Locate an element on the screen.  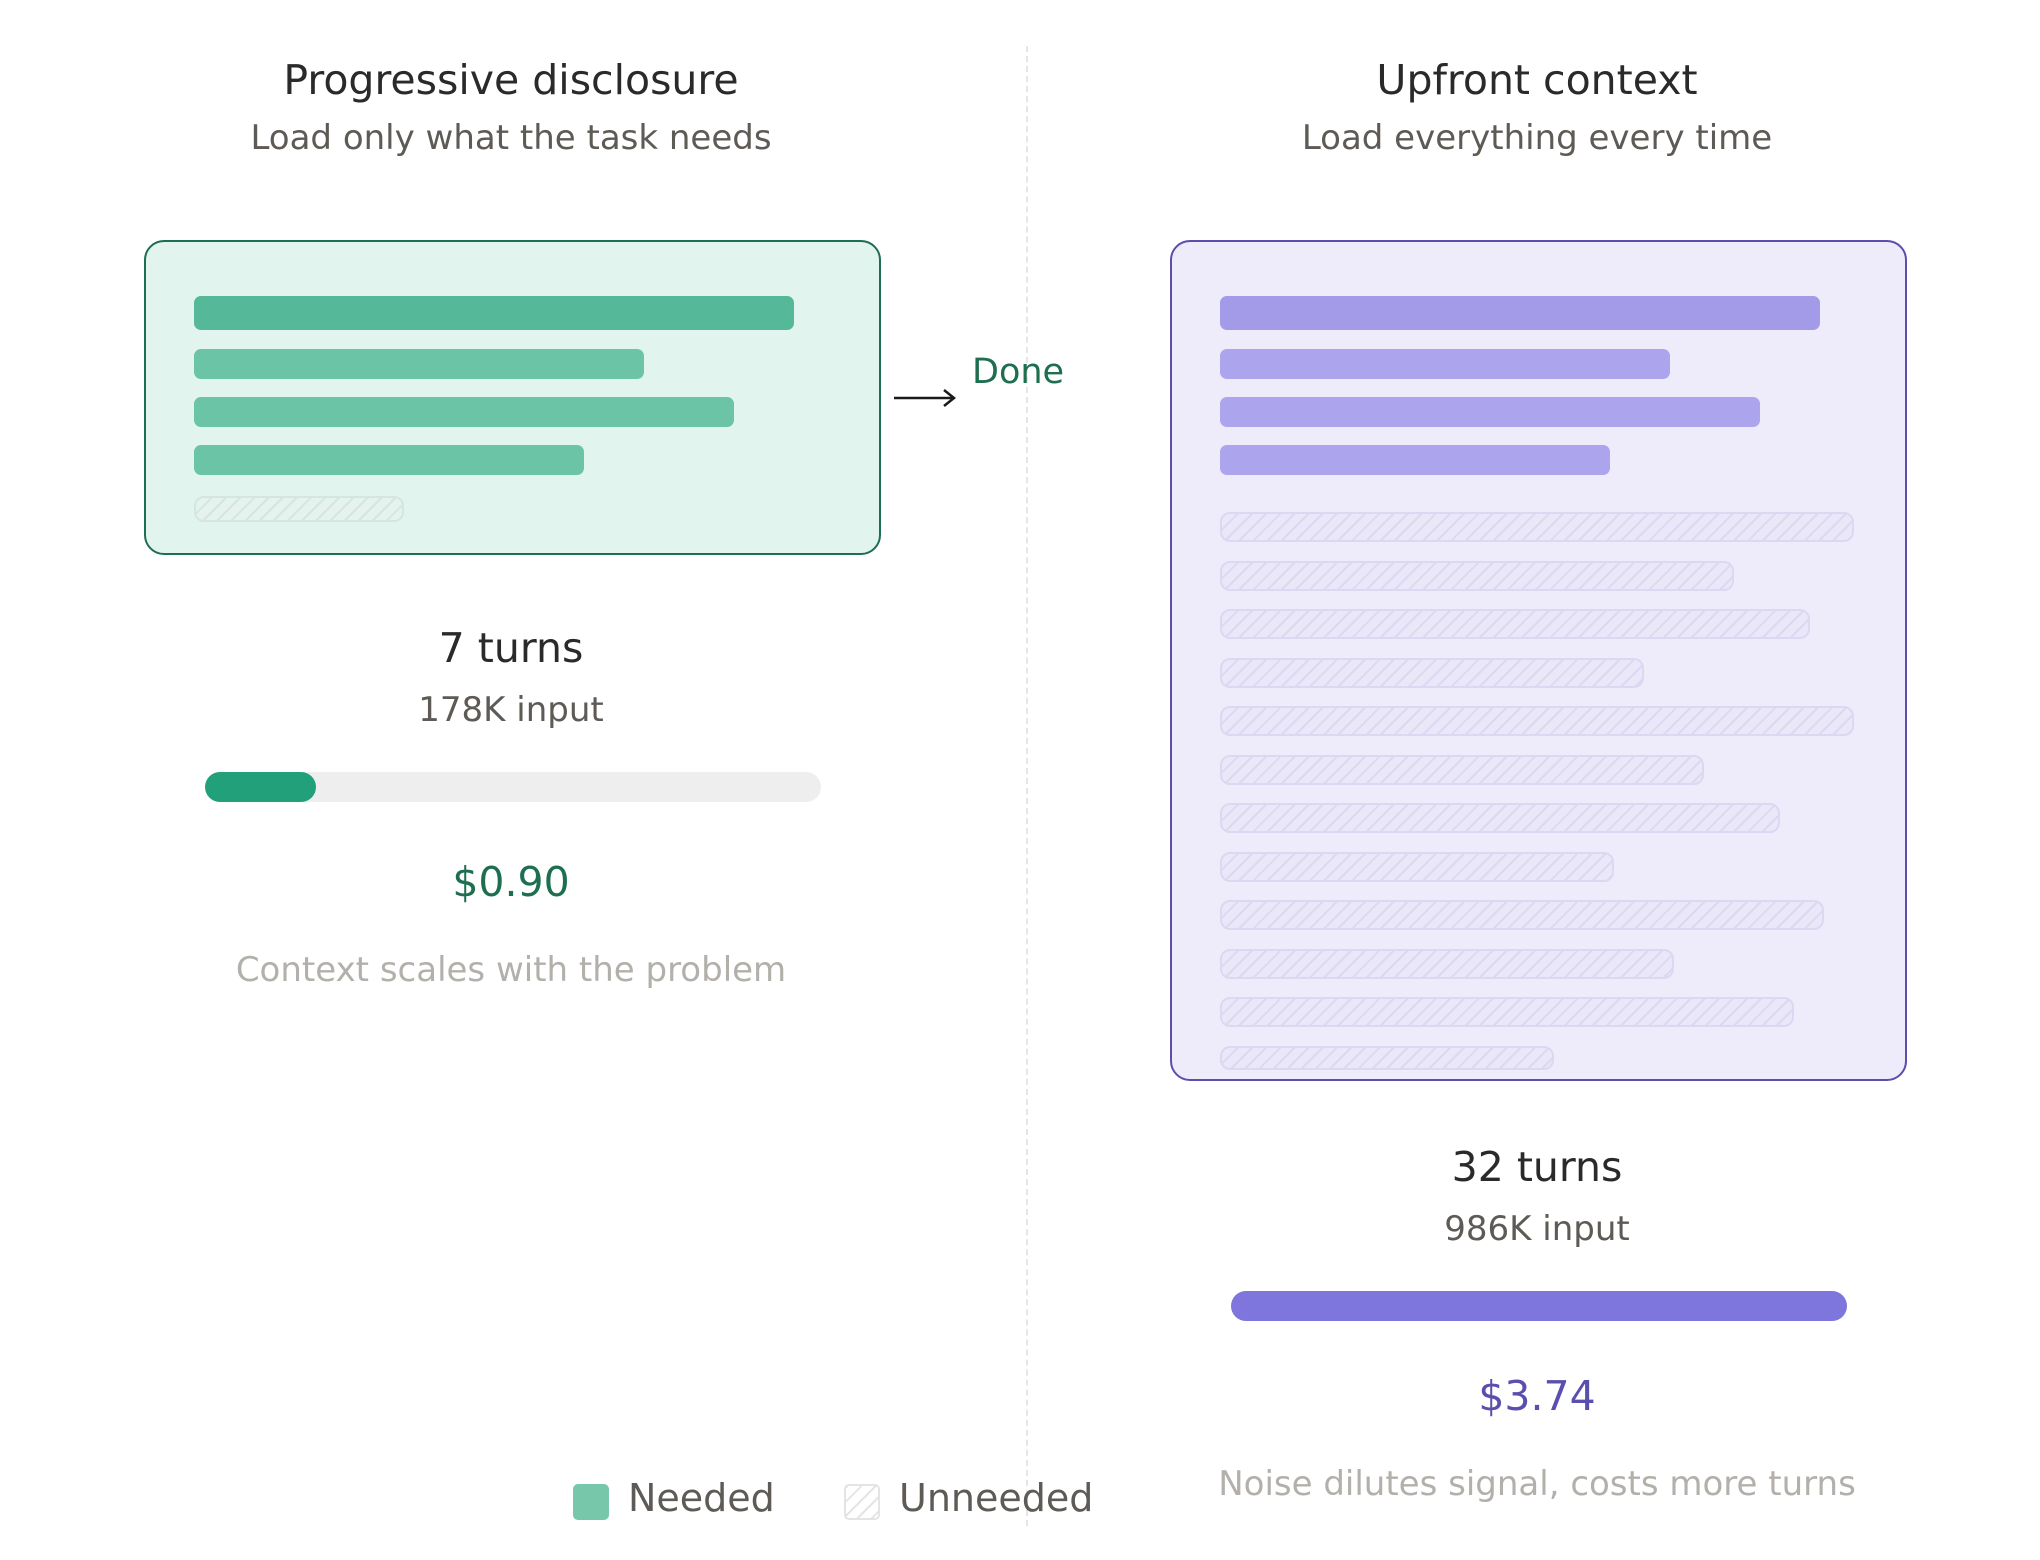
right-turns: 32 turns is located at coordinates (1537, 1167).